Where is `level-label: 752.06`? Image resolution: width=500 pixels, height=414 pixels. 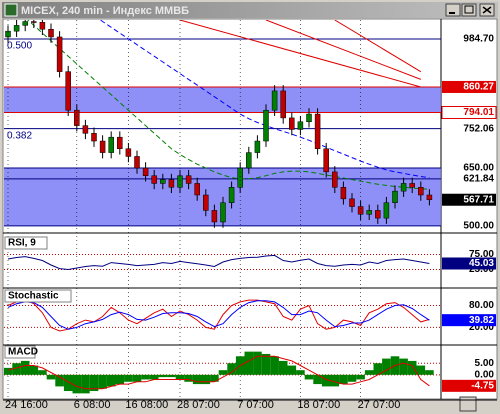
level-label: 752.06 is located at coordinates (478, 128).